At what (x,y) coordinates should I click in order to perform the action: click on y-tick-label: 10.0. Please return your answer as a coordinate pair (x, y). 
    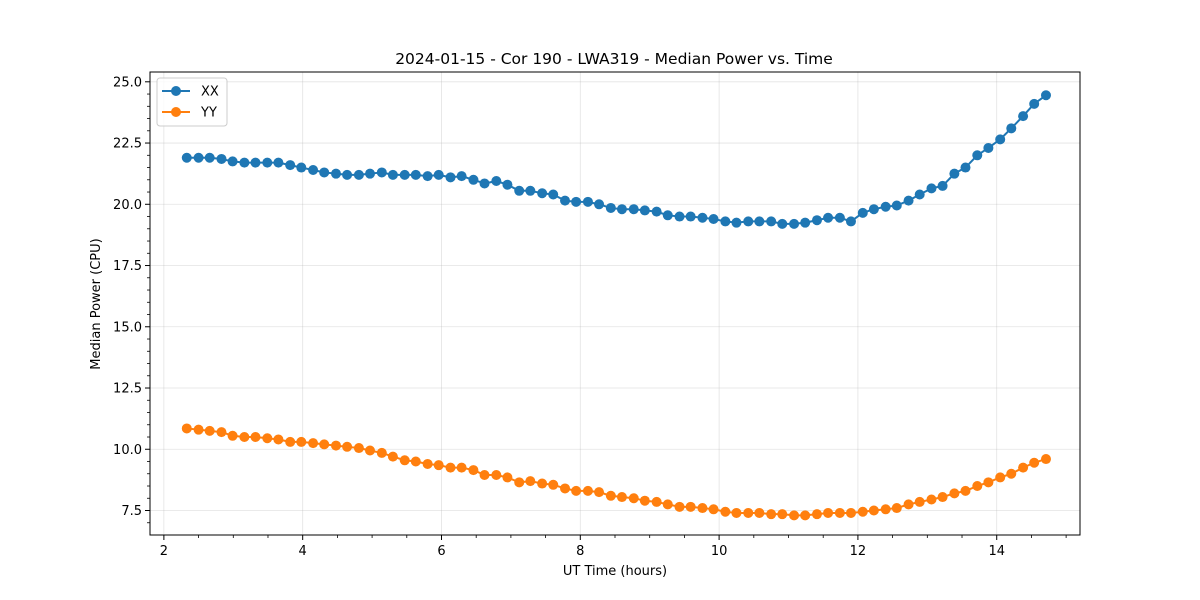
    Looking at the image, I should click on (127, 450).